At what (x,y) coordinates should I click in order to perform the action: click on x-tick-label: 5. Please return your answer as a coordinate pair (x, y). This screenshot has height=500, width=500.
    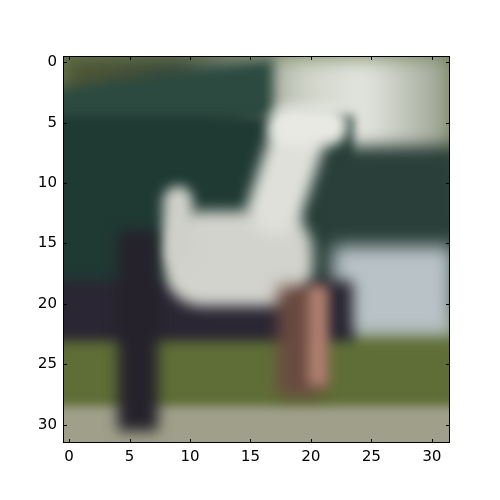
    Looking at the image, I should click on (129, 456).